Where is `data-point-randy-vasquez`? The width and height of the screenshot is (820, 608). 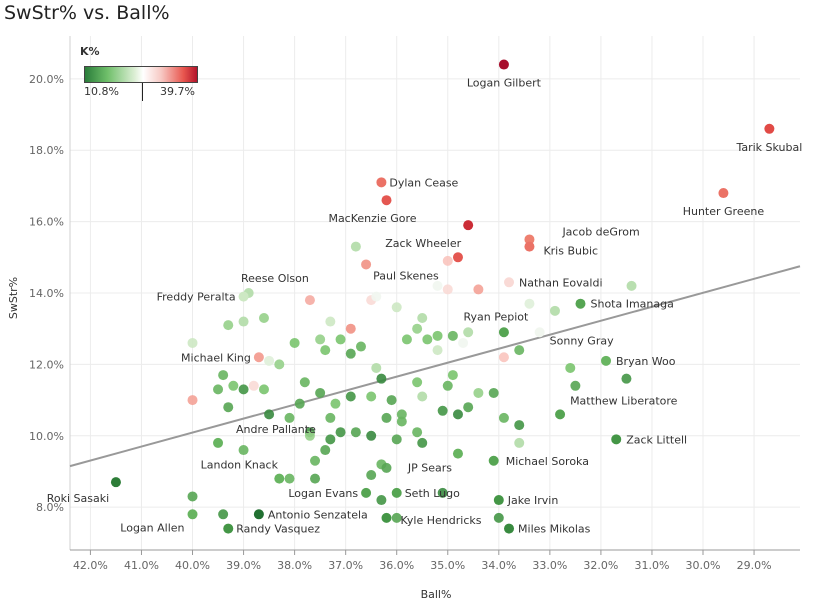
data-point-randy-vasquez is located at coordinates (228, 528).